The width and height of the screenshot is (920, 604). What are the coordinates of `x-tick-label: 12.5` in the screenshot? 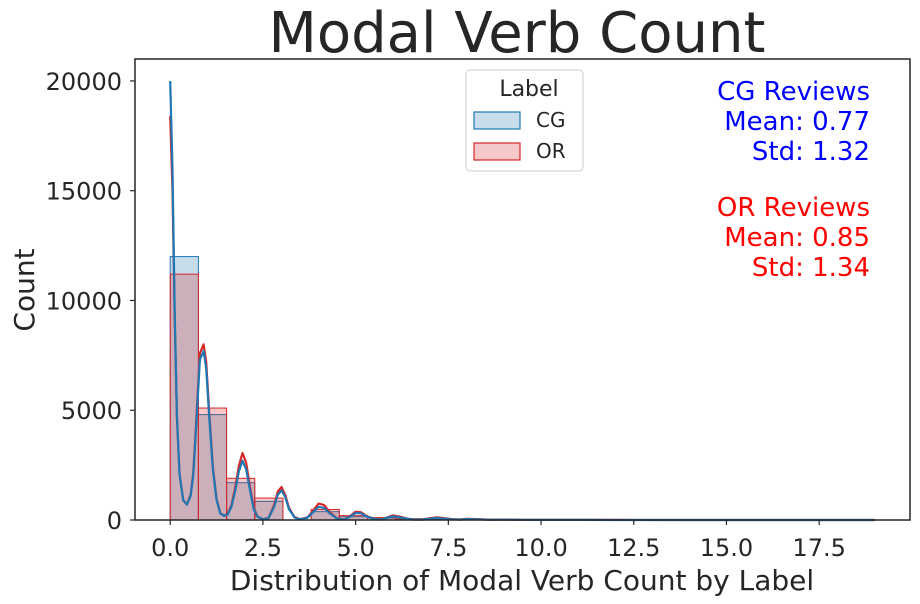 It's located at (633, 548).